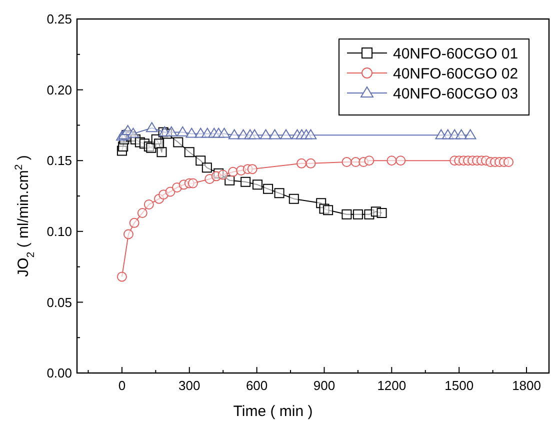  I want to click on legend-label: 40NFO-60CGO 01, so click(455, 53).